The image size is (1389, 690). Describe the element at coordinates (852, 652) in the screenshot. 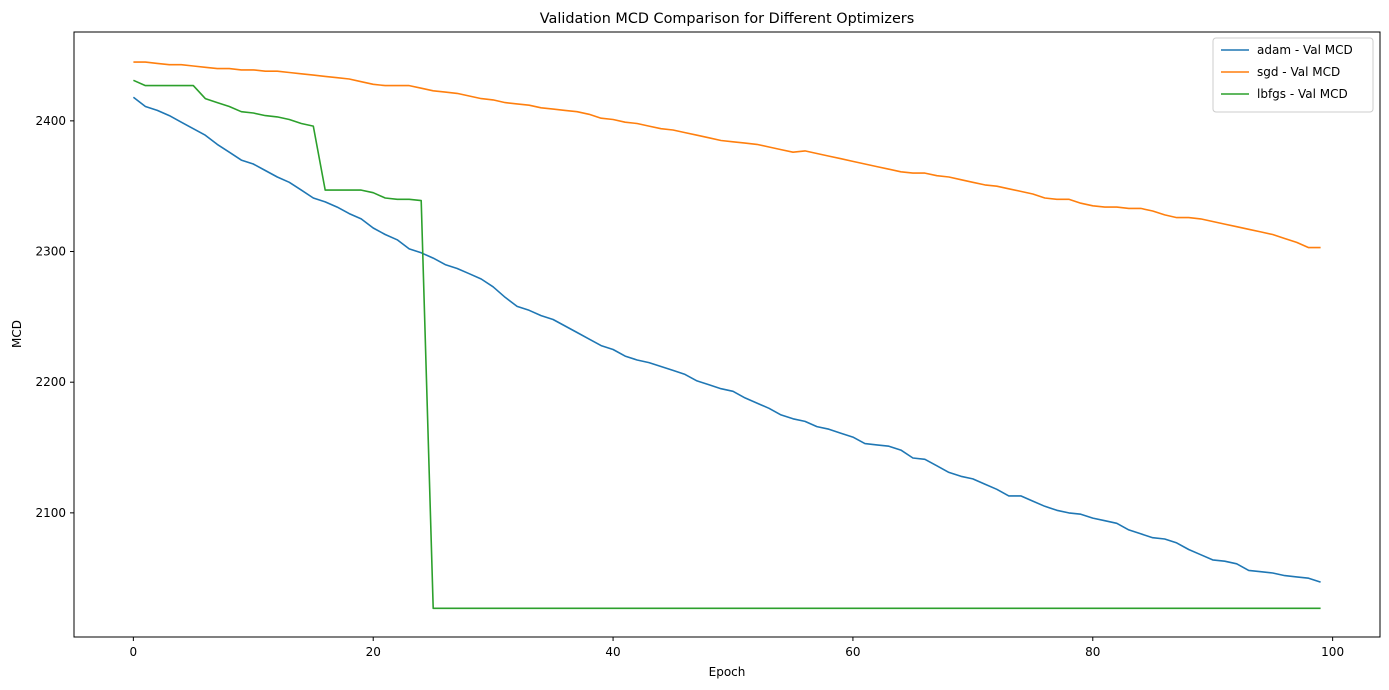

I see `x-tick-label: 60` at that location.